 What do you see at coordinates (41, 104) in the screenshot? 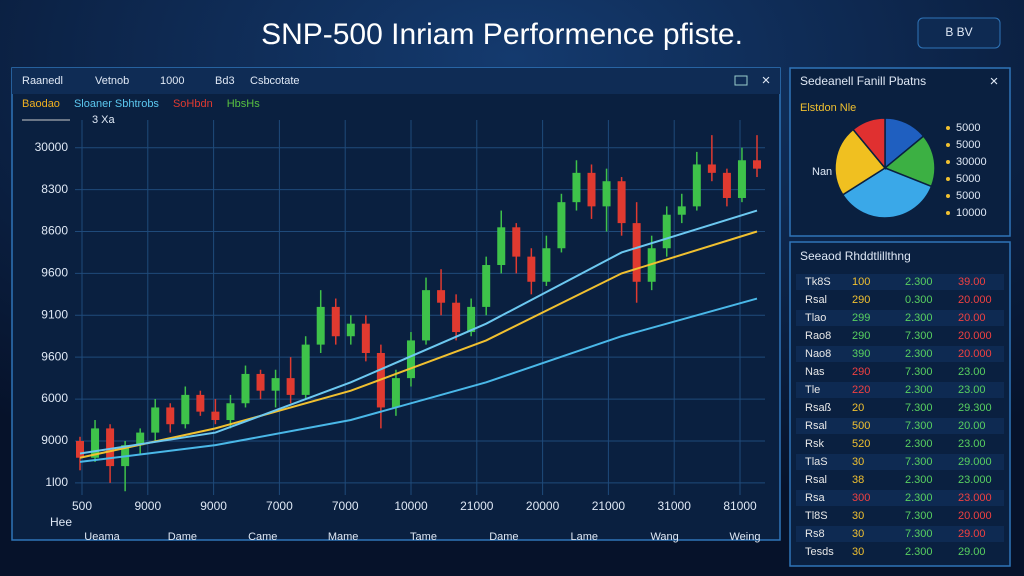
I see `legend-entry: Baodao` at bounding box center [41, 104].